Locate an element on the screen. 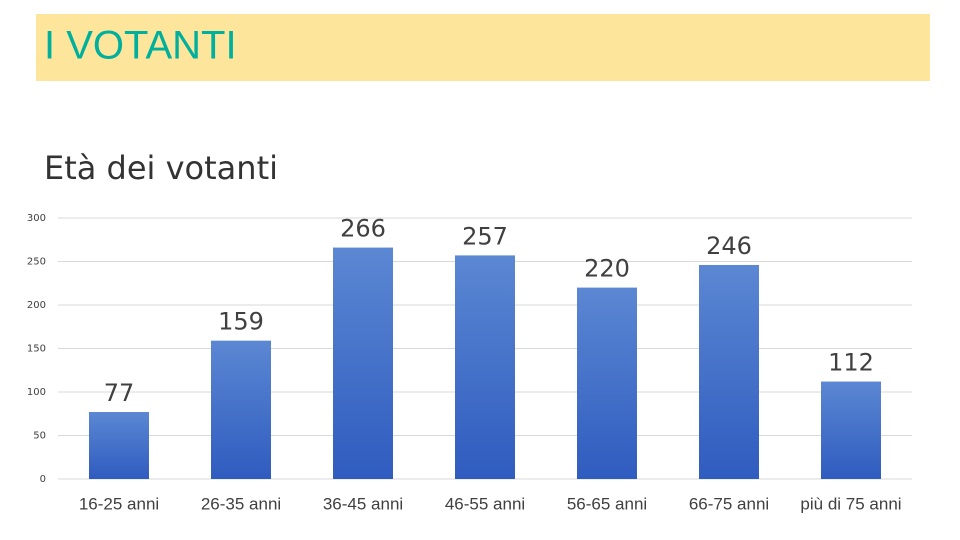 The width and height of the screenshot is (960, 540). y-tick-label: 300 is located at coordinates (36, 218).